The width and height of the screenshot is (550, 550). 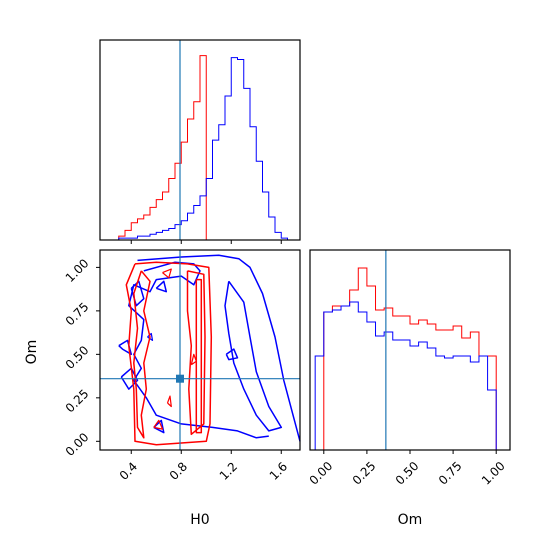 What do you see at coordinates (142, 354) in the screenshot?
I see `red-contour-inner-left` at bounding box center [142, 354].